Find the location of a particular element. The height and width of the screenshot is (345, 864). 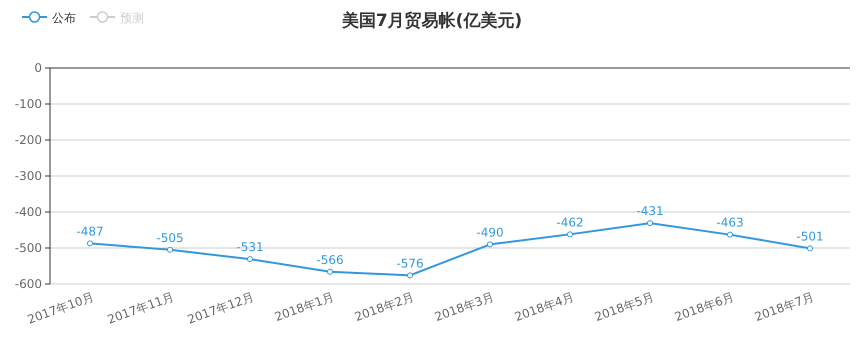

y-tick-label: -200 is located at coordinates (28, 140).